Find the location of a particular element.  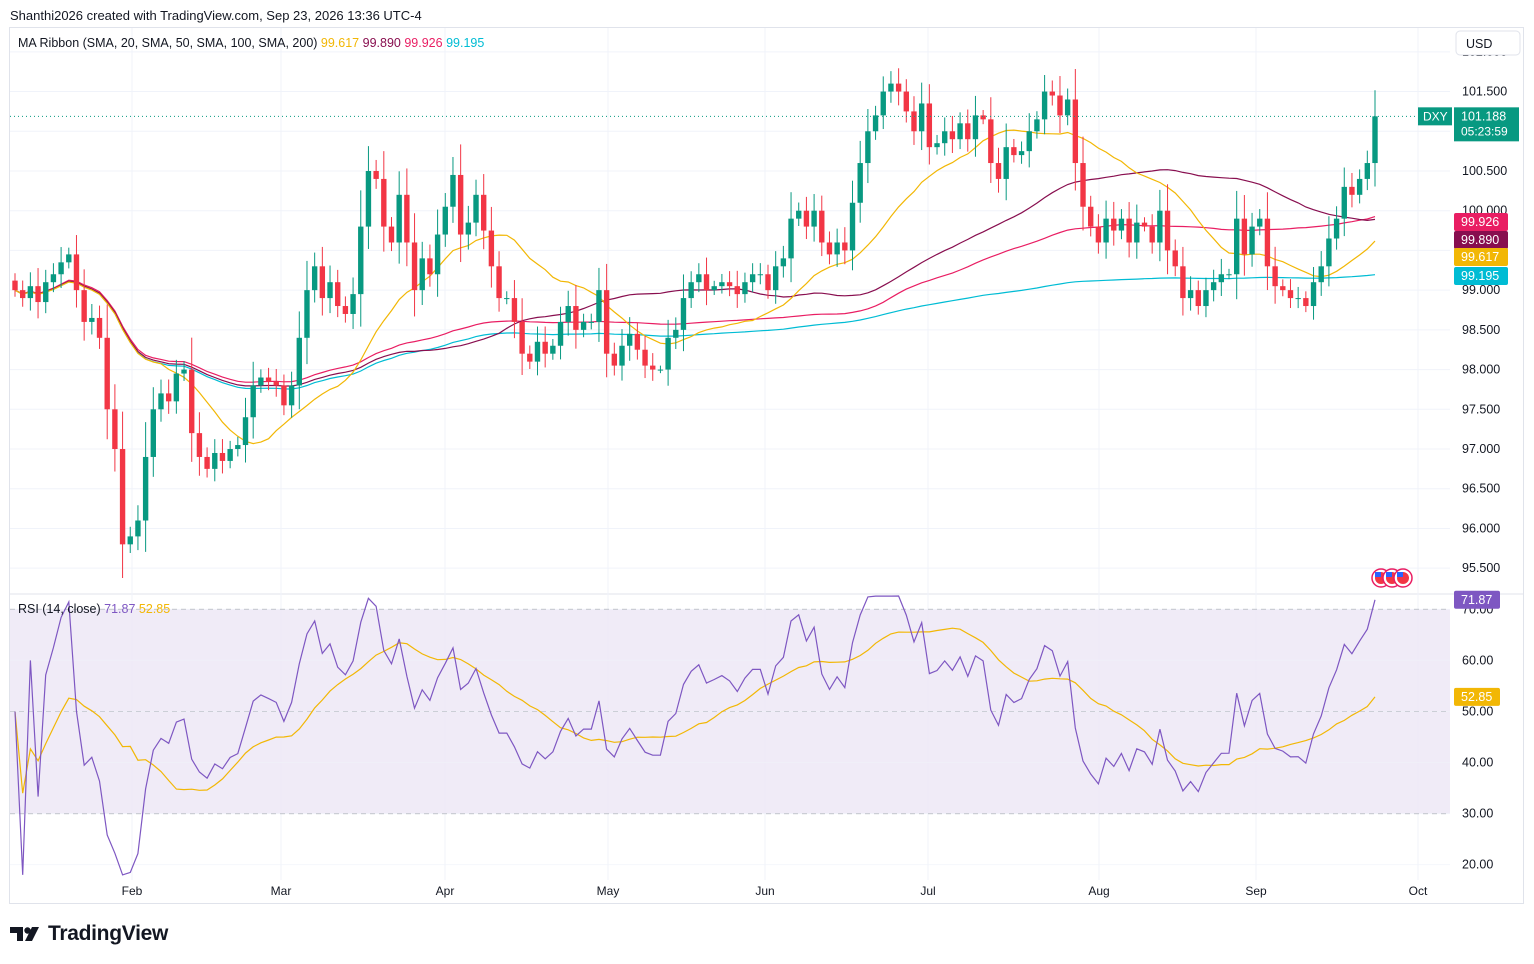

currency-box is located at coordinates (1488, 43).